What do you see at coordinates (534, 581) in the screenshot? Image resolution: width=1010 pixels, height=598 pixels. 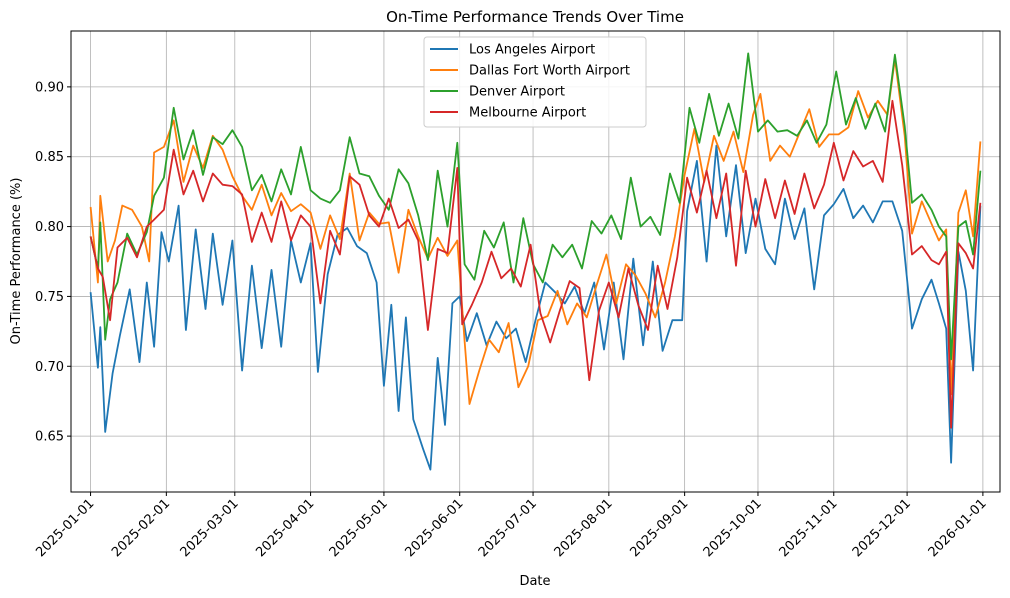 I see `x-axis-label: Date` at bounding box center [534, 581].